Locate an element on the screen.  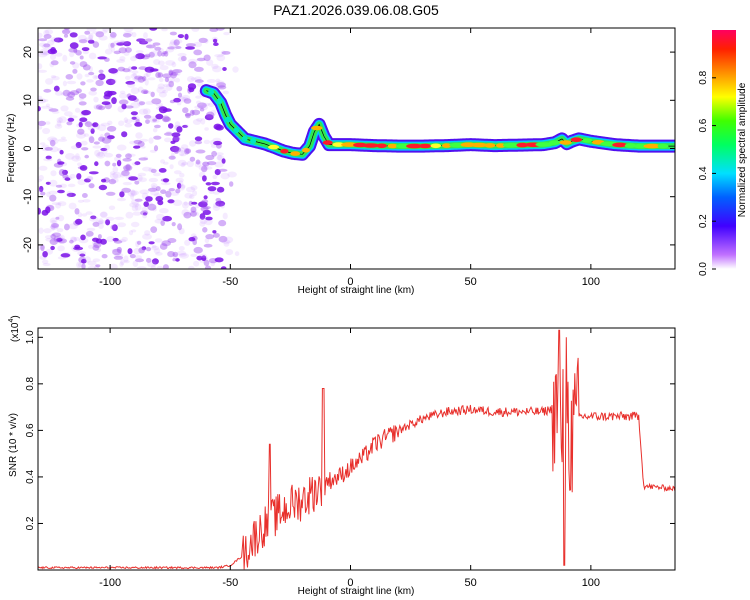
y-tick-label: 0.6 is located at coordinates (30, 430).